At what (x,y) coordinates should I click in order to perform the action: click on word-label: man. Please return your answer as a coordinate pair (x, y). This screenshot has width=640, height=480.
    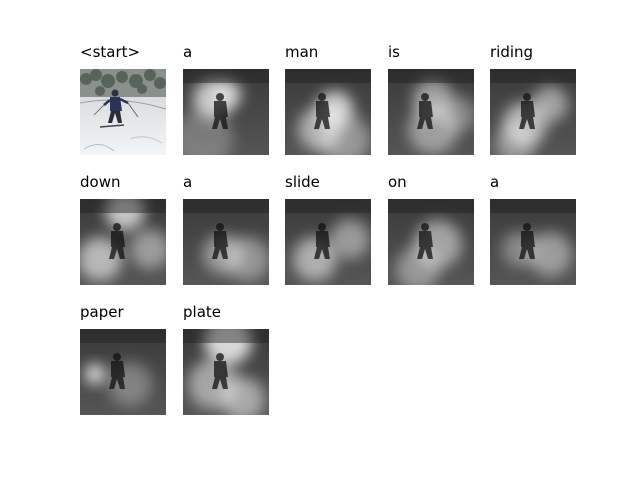
    Looking at the image, I should click on (302, 52).